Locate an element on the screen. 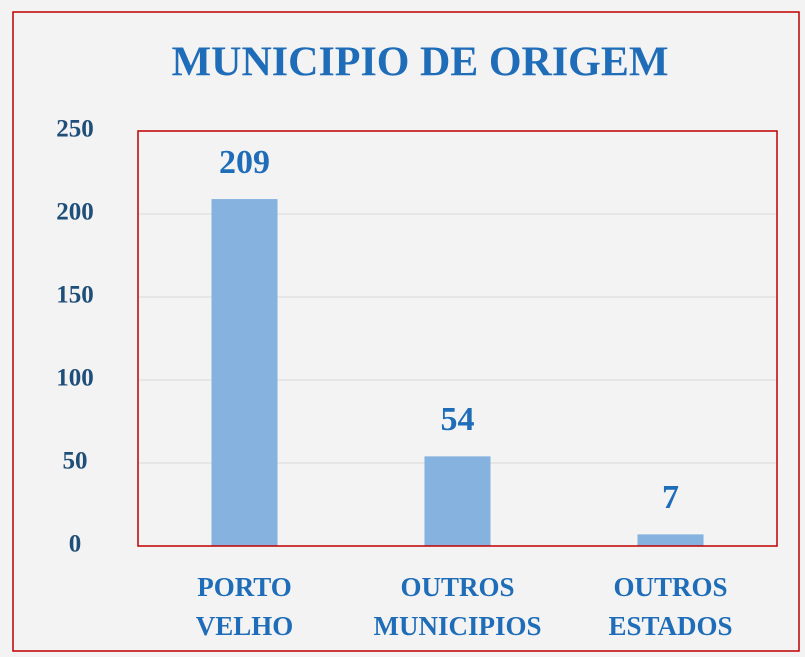 The width and height of the screenshot is (805, 657). y-tick-label: 0 is located at coordinates (75, 544).